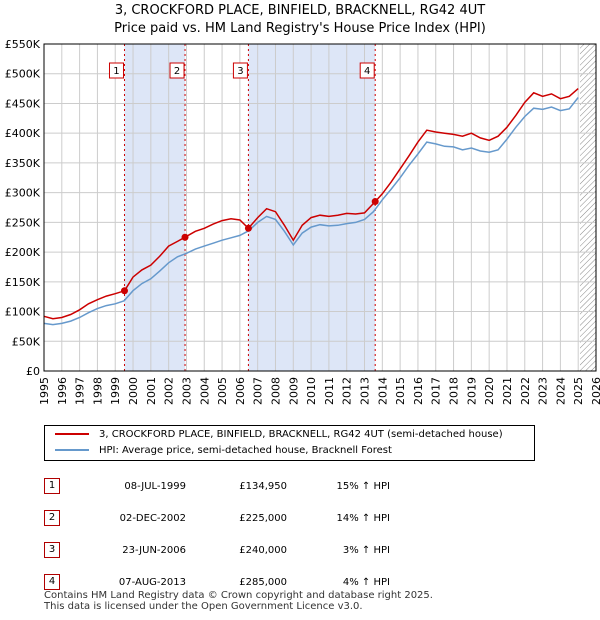 The image size is (600, 620). What do you see at coordinates (72, 434) in the screenshot?
I see `legend-swatch-property` at bounding box center [72, 434].